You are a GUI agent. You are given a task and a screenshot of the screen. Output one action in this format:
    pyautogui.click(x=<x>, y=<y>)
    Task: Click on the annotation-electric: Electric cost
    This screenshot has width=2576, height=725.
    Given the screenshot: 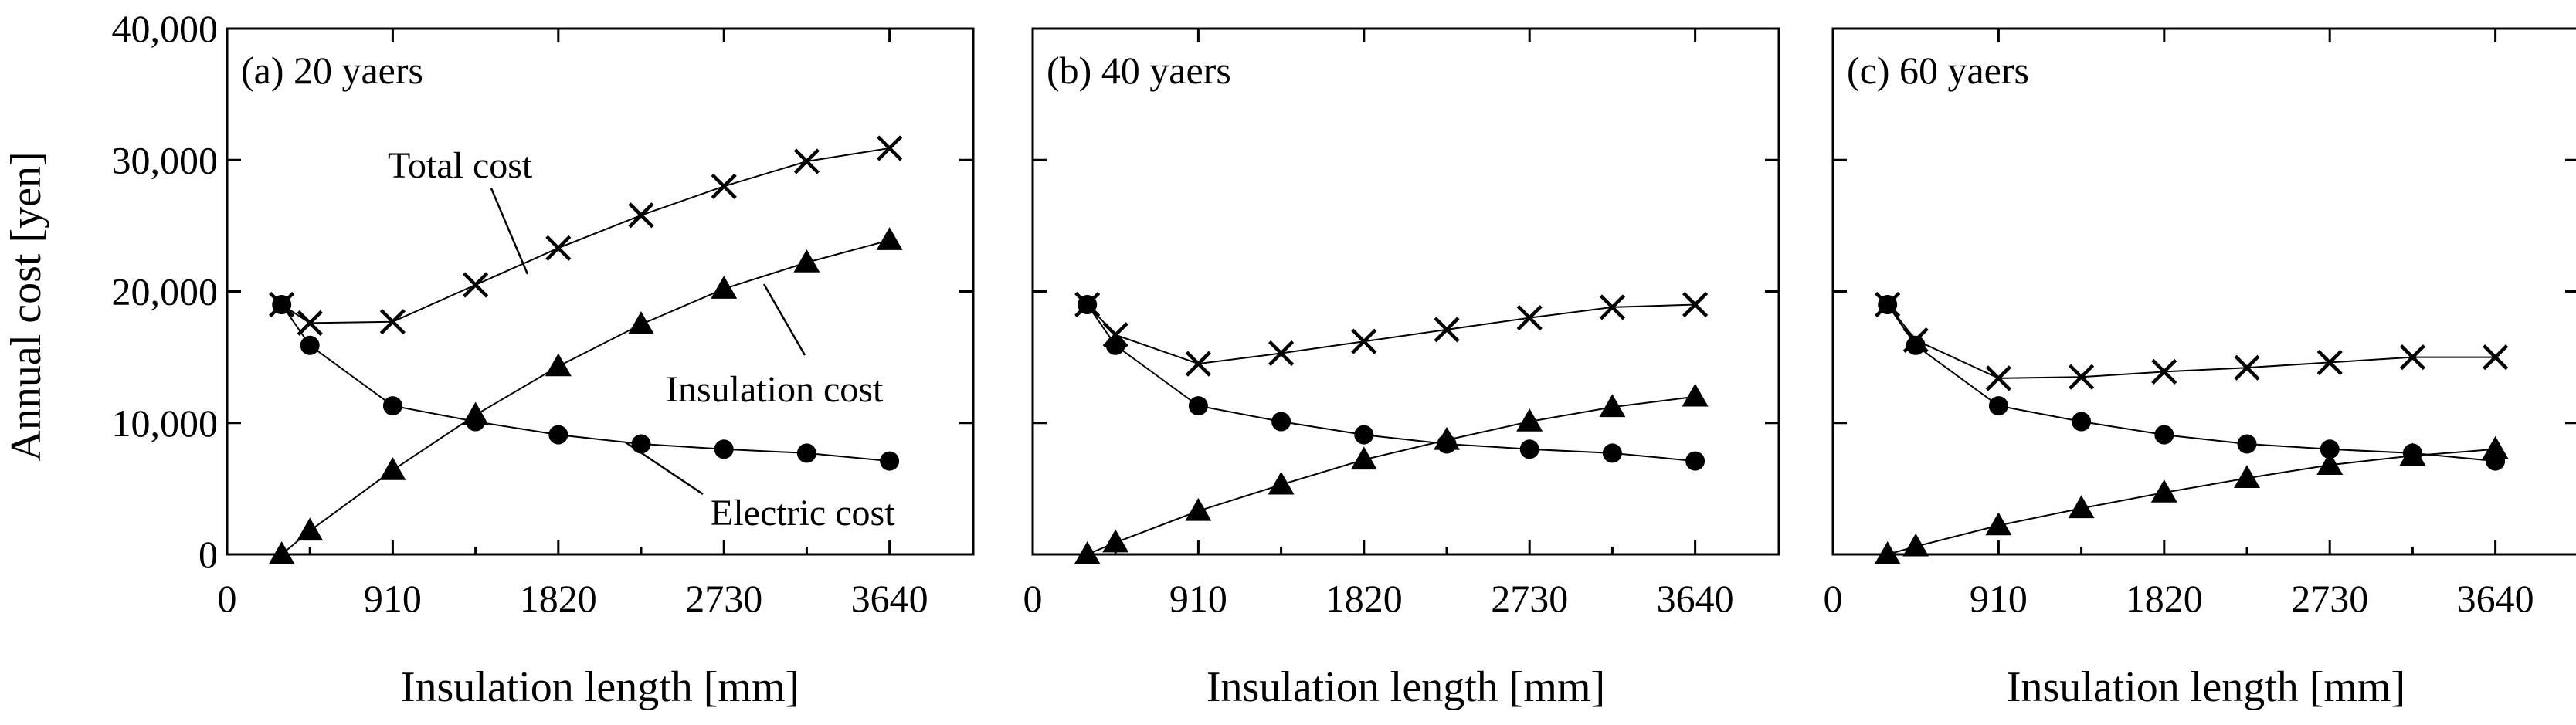 What is the action you would take?
    pyautogui.click(x=803, y=514)
    